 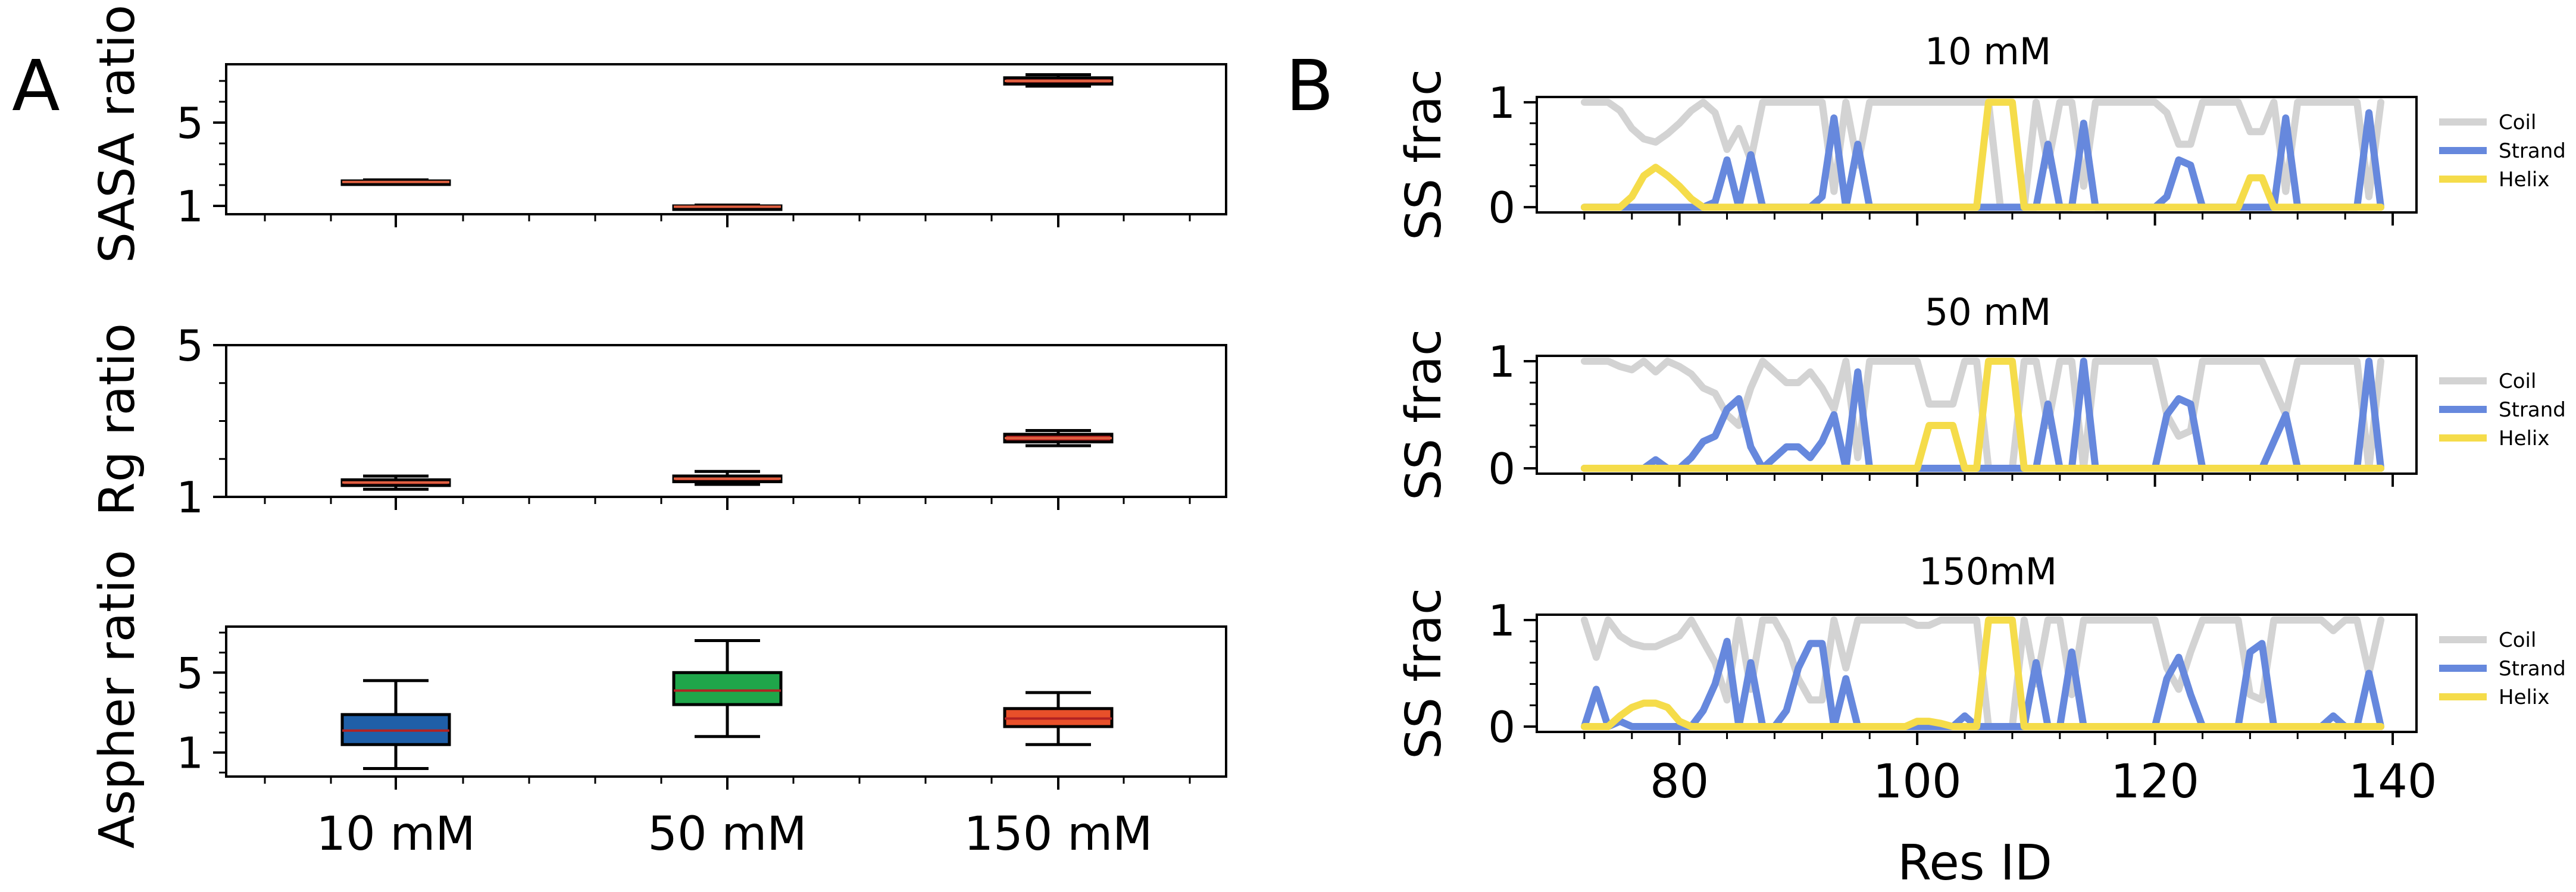 I want to click on rg-y-tick-label: 1, so click(x=190, y=497).